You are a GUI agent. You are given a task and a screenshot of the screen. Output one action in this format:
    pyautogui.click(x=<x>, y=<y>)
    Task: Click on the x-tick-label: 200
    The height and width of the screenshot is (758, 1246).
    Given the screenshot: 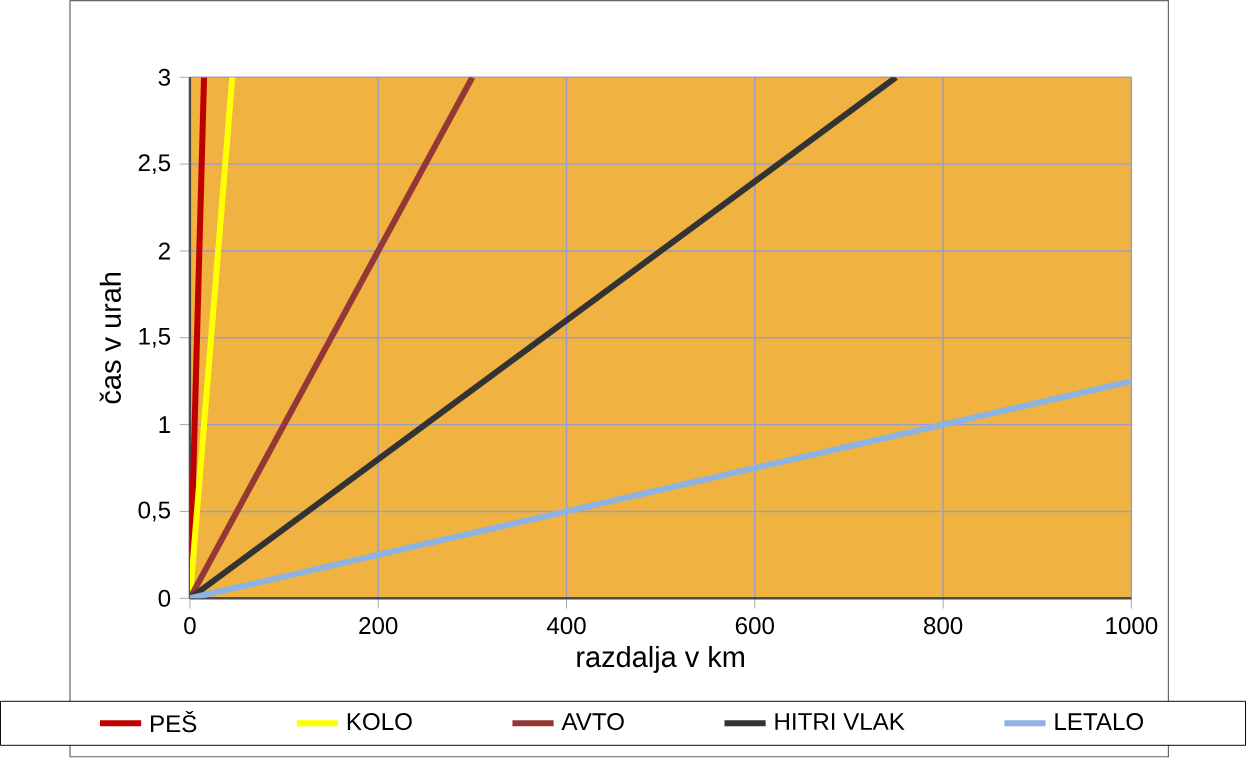 What is the action you would take?
    pyautogui.click(x=378, y=626)
    